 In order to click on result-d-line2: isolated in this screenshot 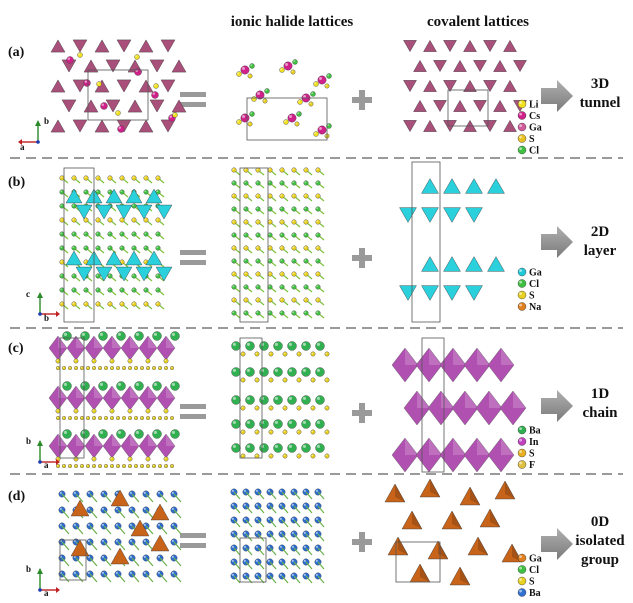, I will do `click(600, 541)`.